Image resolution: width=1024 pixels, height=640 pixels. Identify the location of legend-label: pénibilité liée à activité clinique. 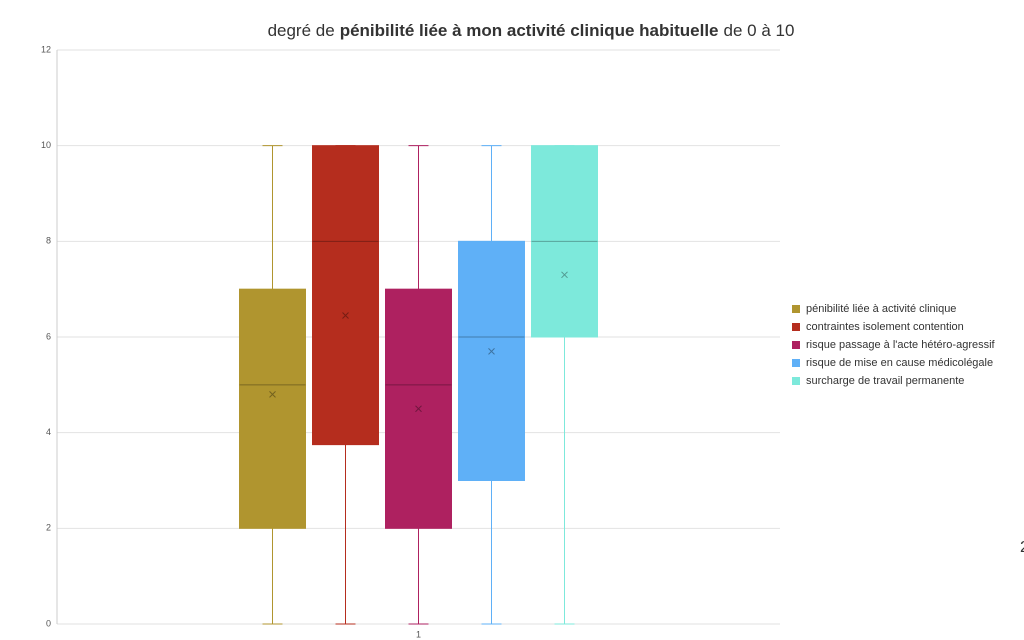
(881, 309).